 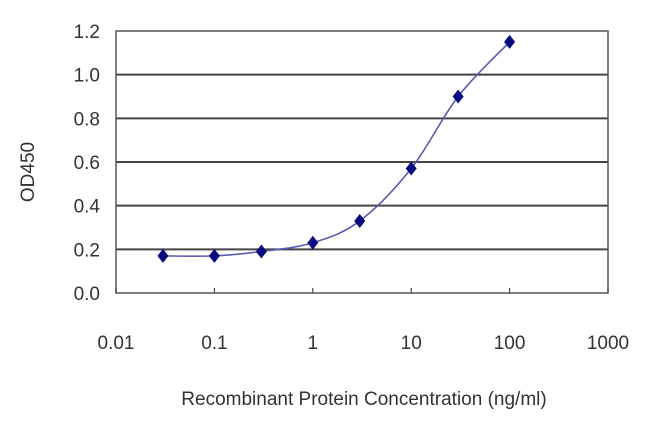 What do you see at coordinates (87, 250) in the screenshot?
I see `y-tick-label: 0.2` at bounding box center [87, 250].